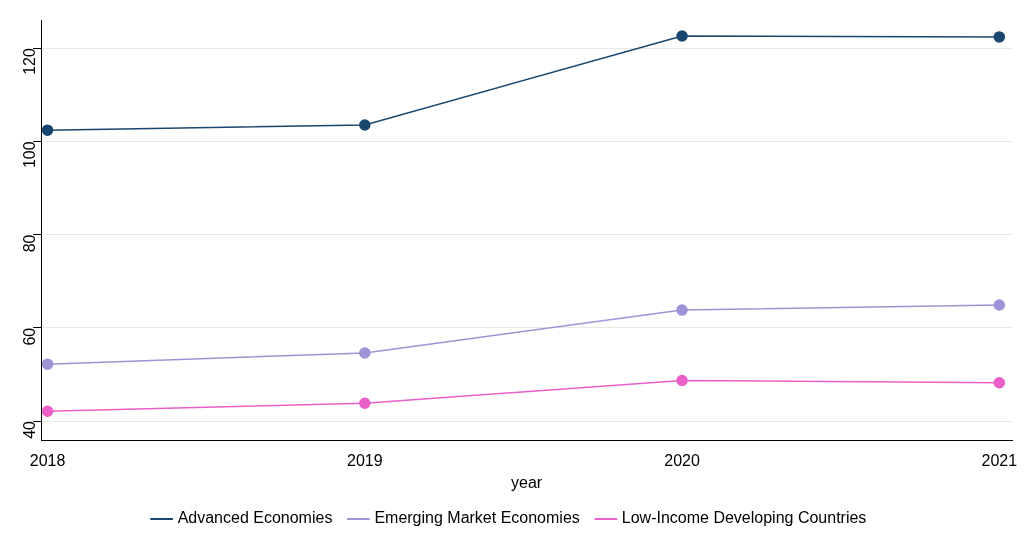 The height and width of the screenshot is (545, 1034). What do you see at coordinates (29, 429) in the screenshot?
I see `y-tick-label: 40` at bounding box center [29, 429].